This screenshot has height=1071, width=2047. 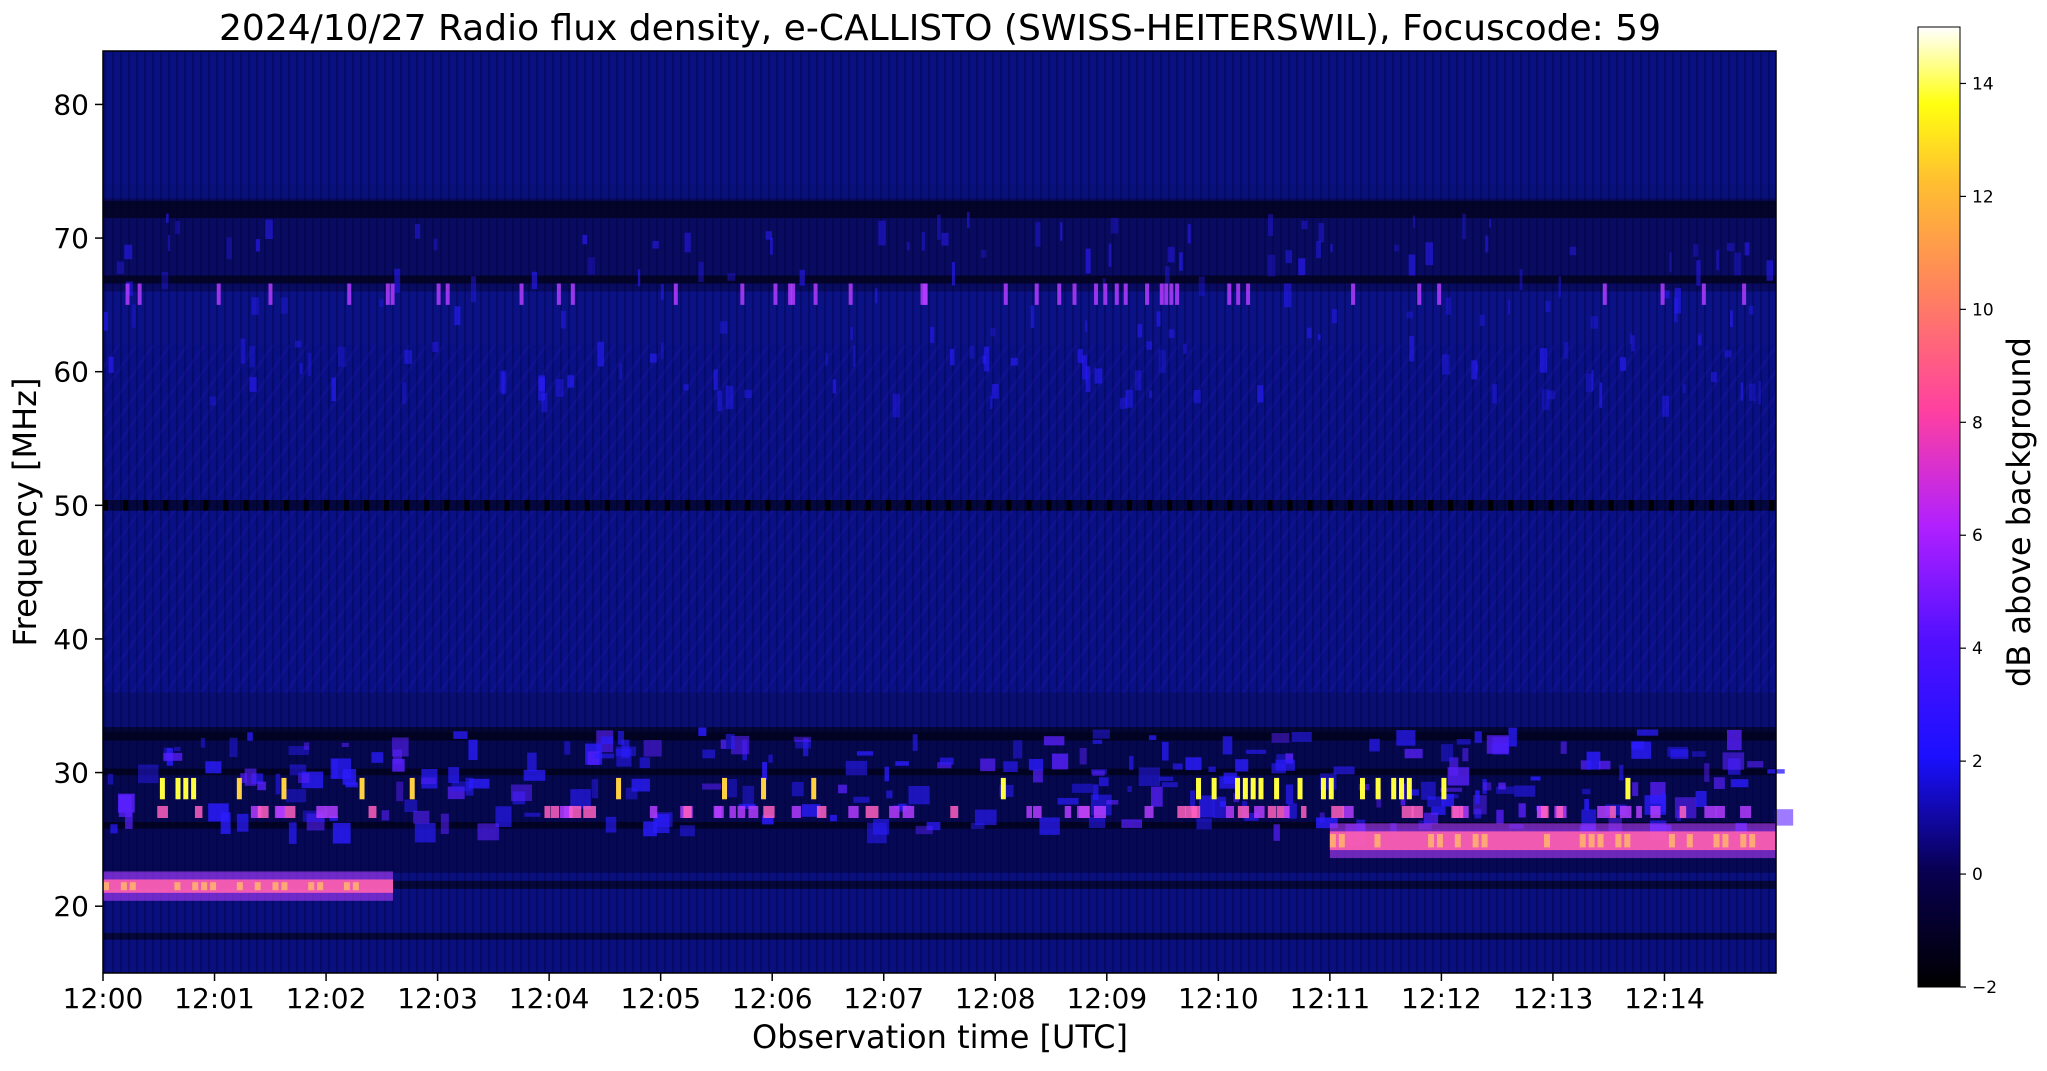 I want to click on x-tick-label: 12:09, so click(x=1106, y=998).